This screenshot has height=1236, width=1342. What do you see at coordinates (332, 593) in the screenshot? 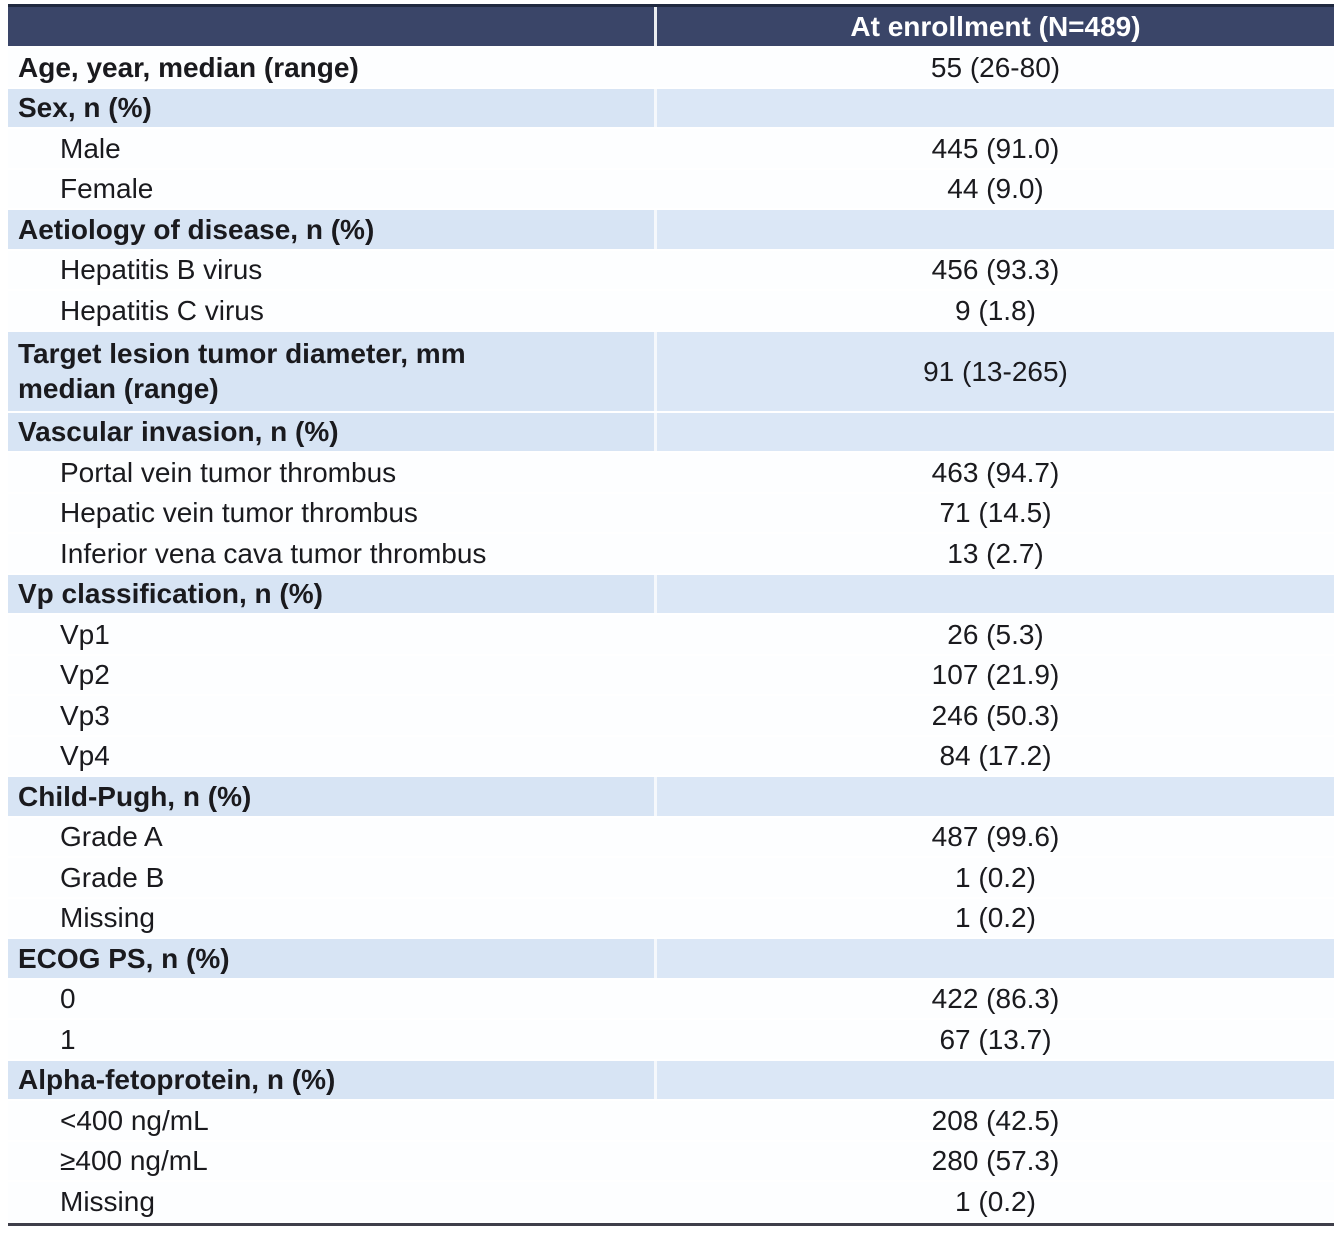
I see `row-label: Vp classification, n (%)` at bounding box center [332, 593].